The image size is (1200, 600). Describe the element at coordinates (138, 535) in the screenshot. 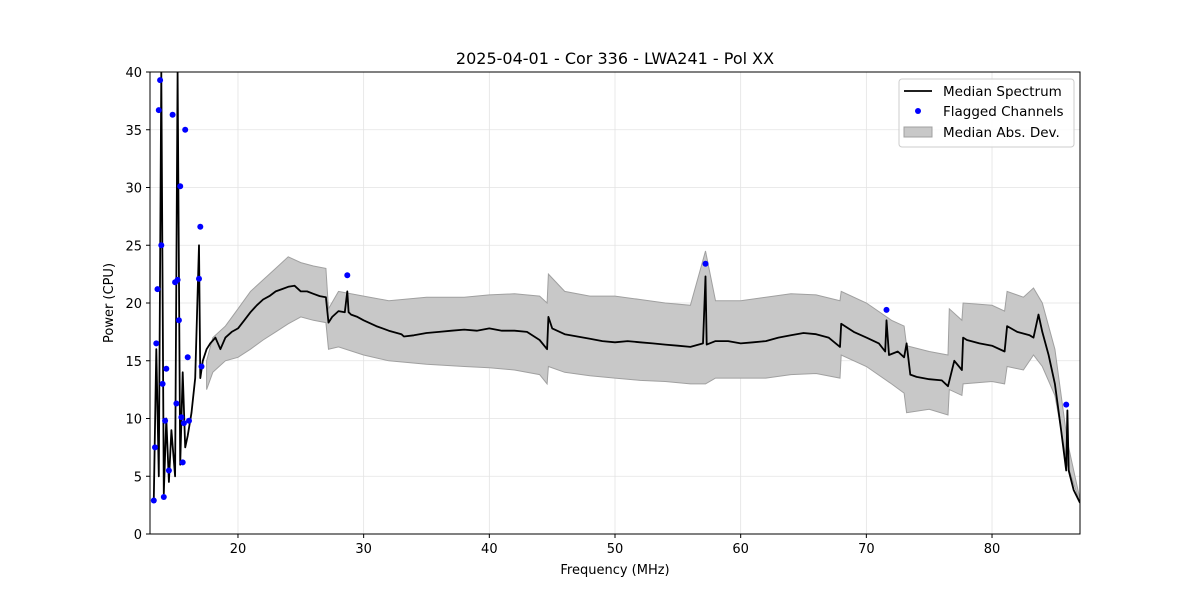

I see `y-tick-label: 0` at that location.